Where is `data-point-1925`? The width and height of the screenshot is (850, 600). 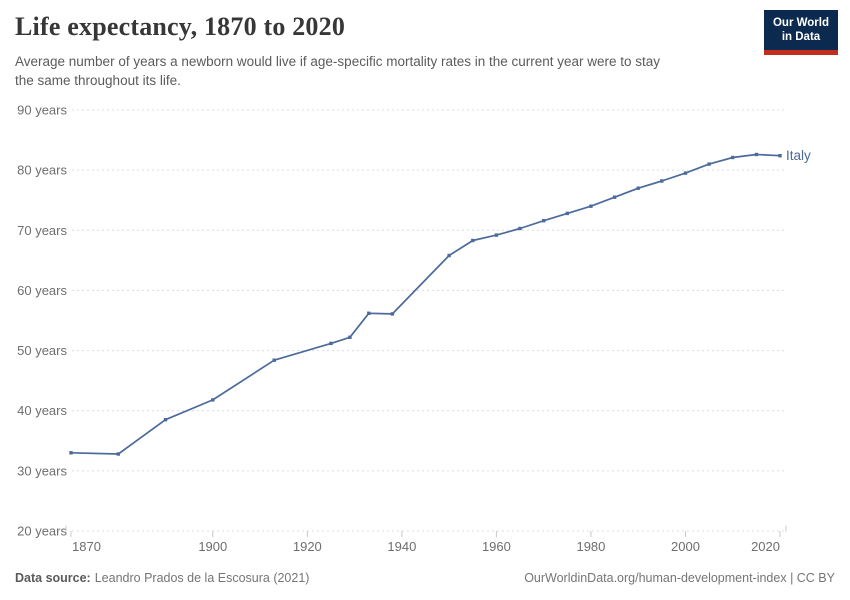 data-point-1925 is located at coordinates (331, 343).